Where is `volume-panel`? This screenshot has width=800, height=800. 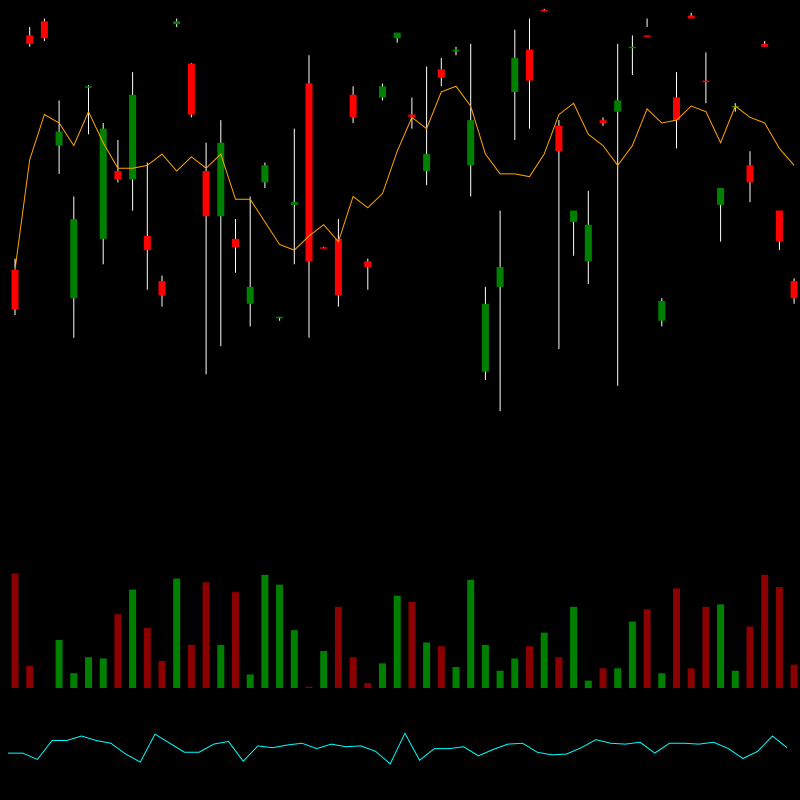 volume-panel is located at coordinates (404, 630).